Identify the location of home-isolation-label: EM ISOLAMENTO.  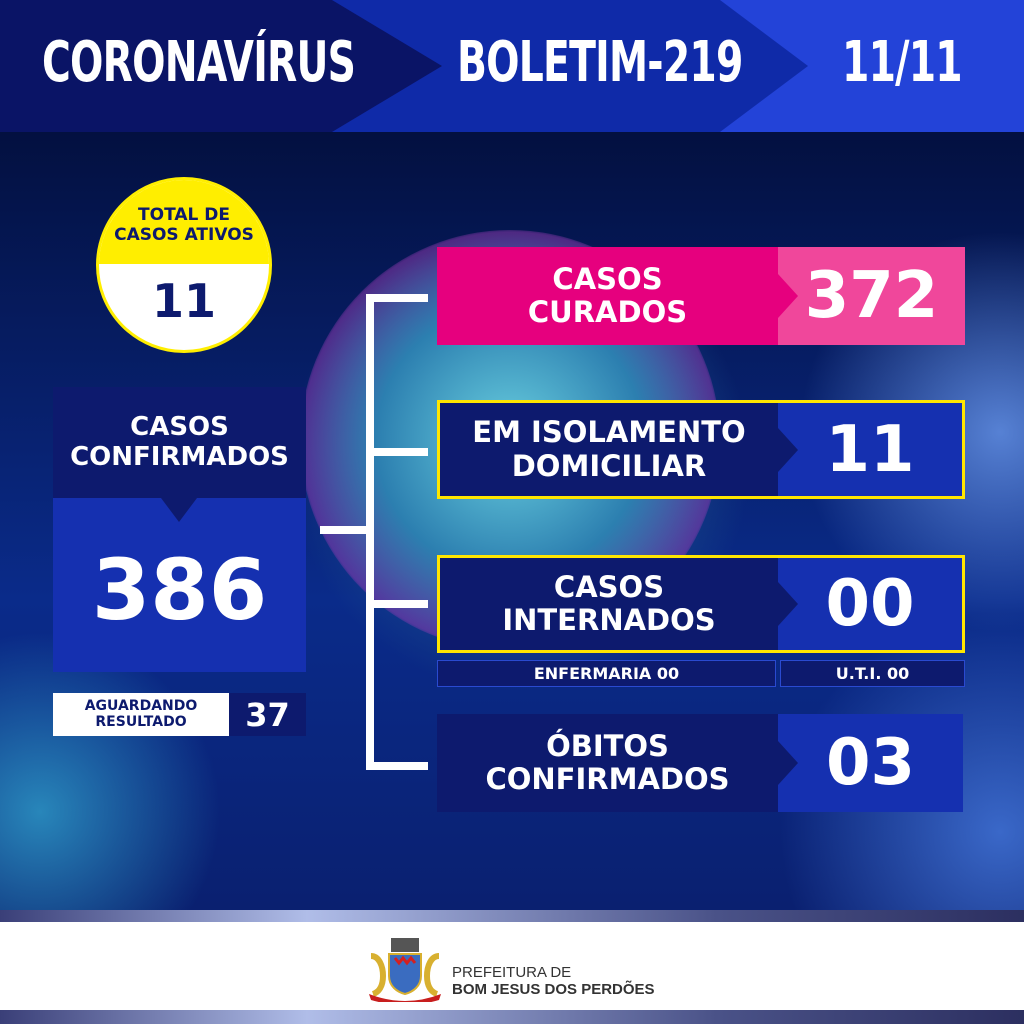
(609, 432).